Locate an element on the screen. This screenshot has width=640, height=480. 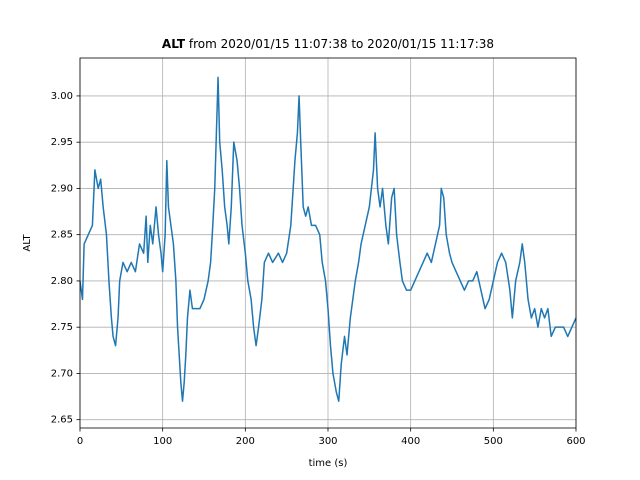
x-tick-label: 600 is located at coordinates (575, 441).